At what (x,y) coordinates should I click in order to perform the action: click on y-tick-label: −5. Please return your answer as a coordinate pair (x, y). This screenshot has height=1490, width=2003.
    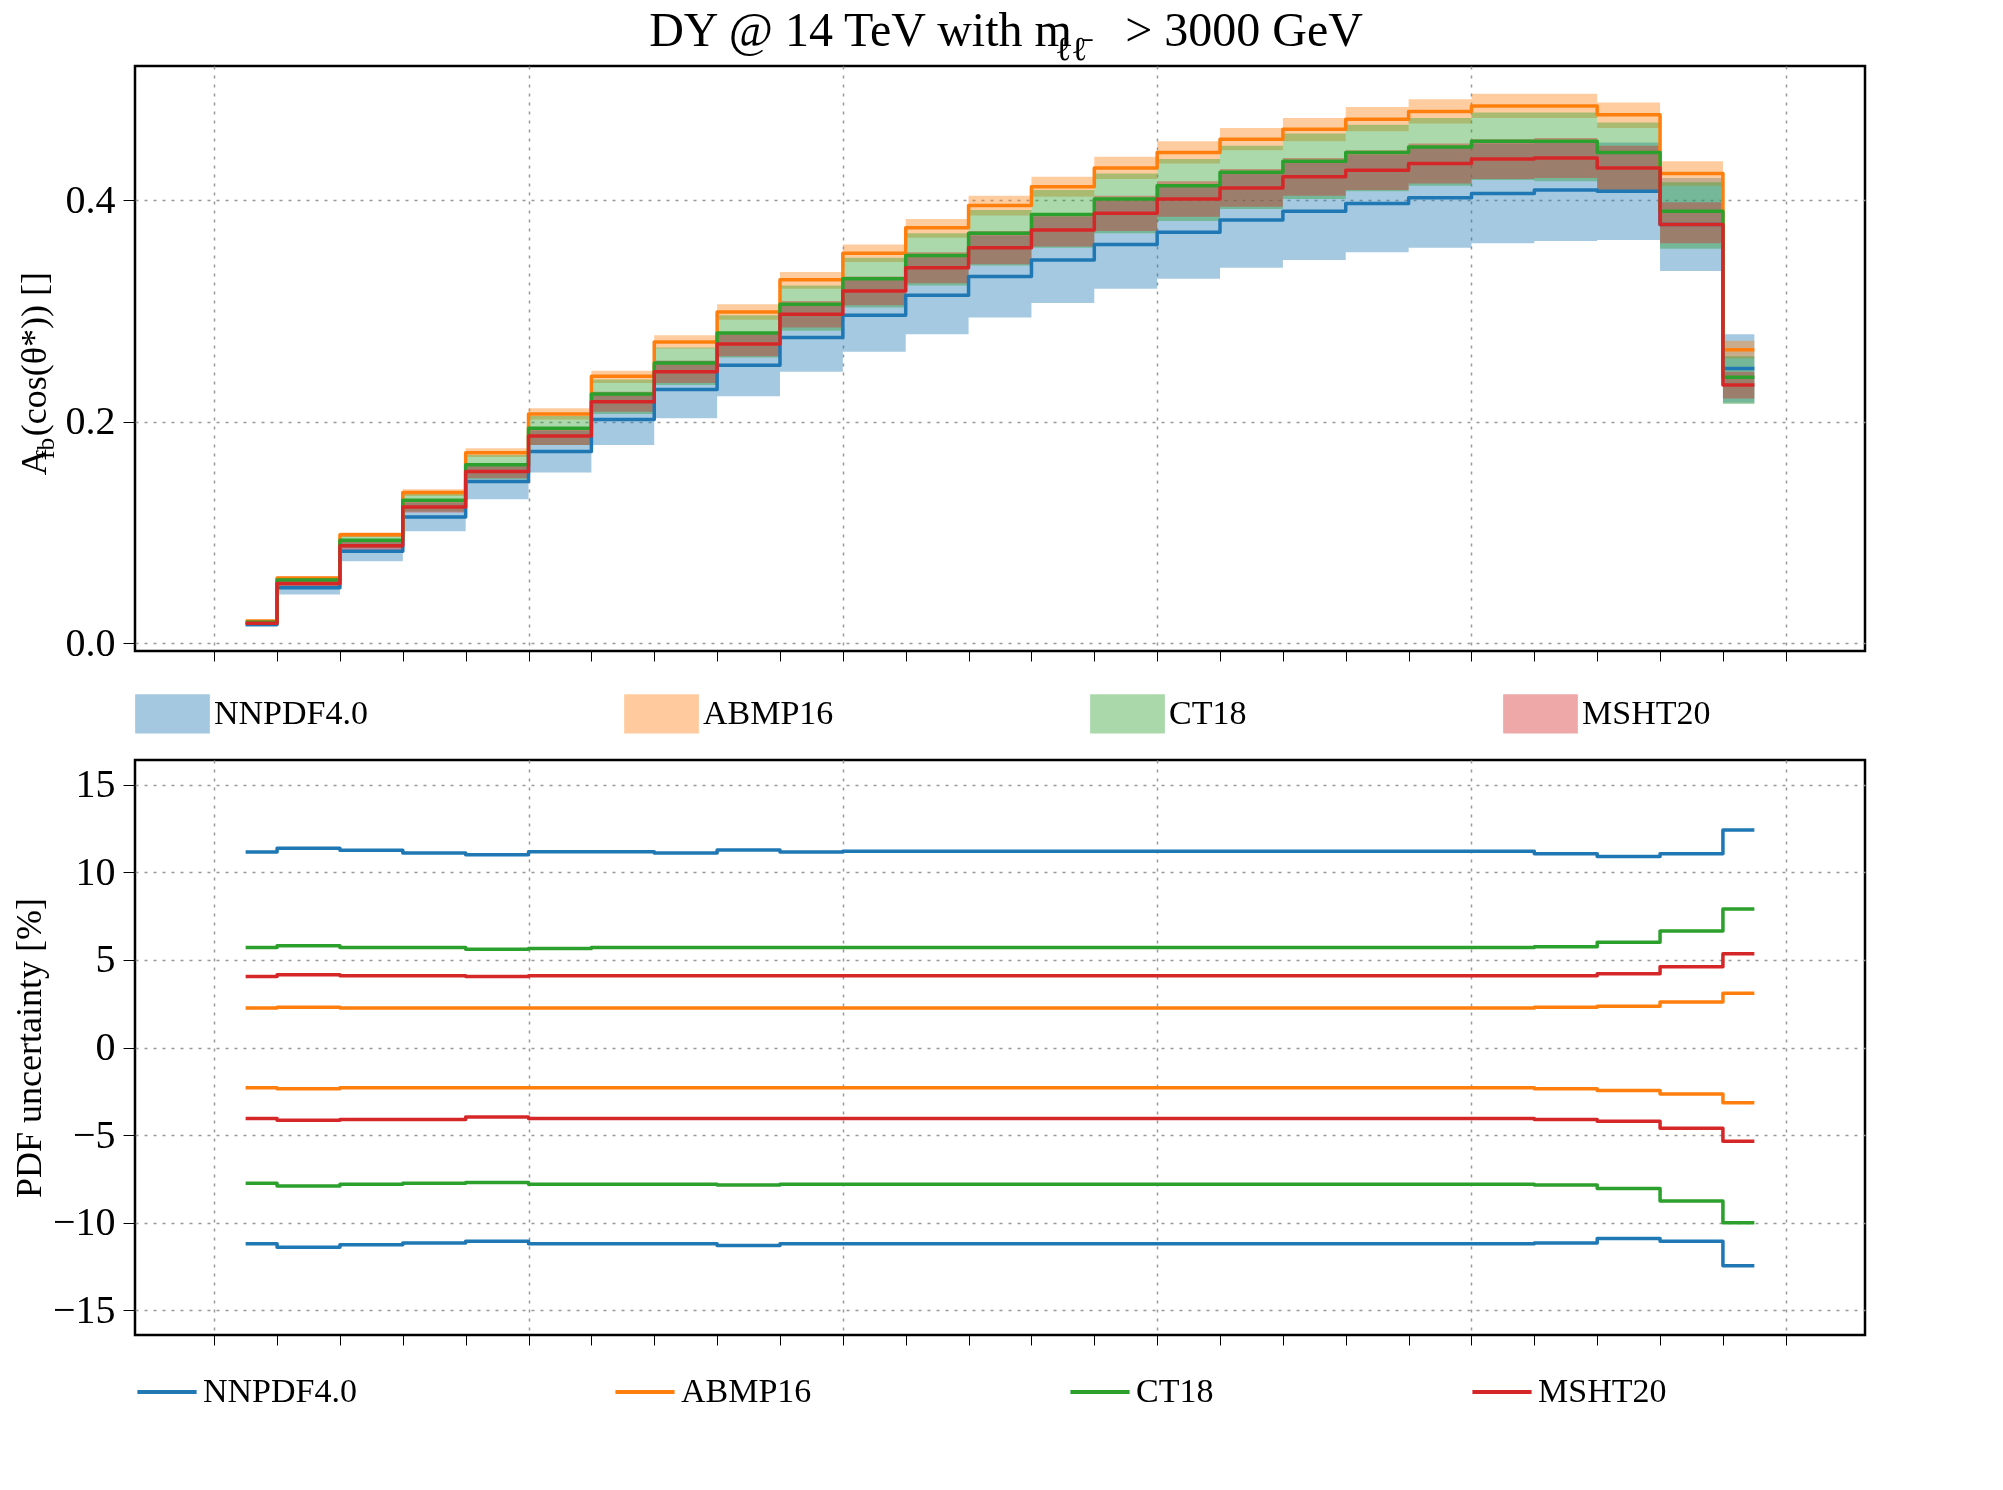
    Looking at the image, I should click on (94, 1134).